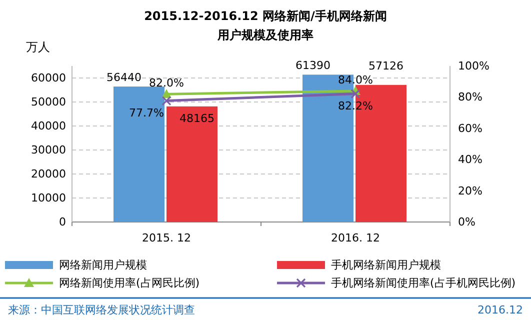 This screenshot has height=320, width=531. Describe the element at coordinates (166, 238) in the screenshot. I see `x-tick-label: 2015. 12` at that location.